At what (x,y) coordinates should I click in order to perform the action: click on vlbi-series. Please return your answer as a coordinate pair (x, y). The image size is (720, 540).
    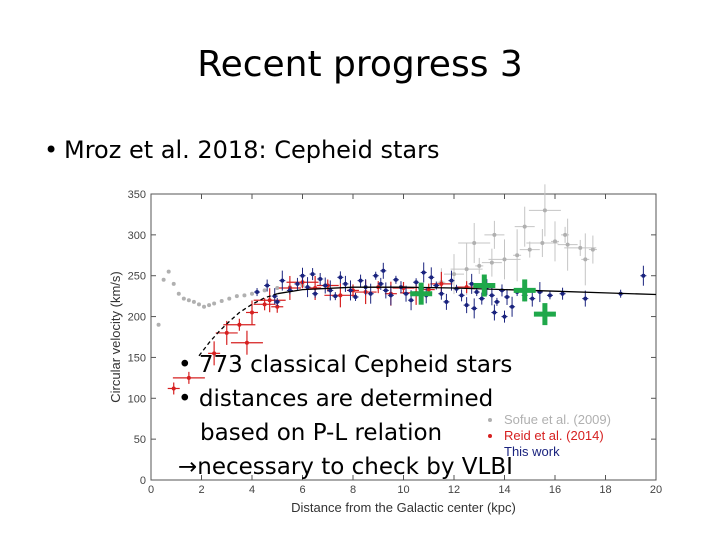
    Looking at the image, I should click on (483, 300).